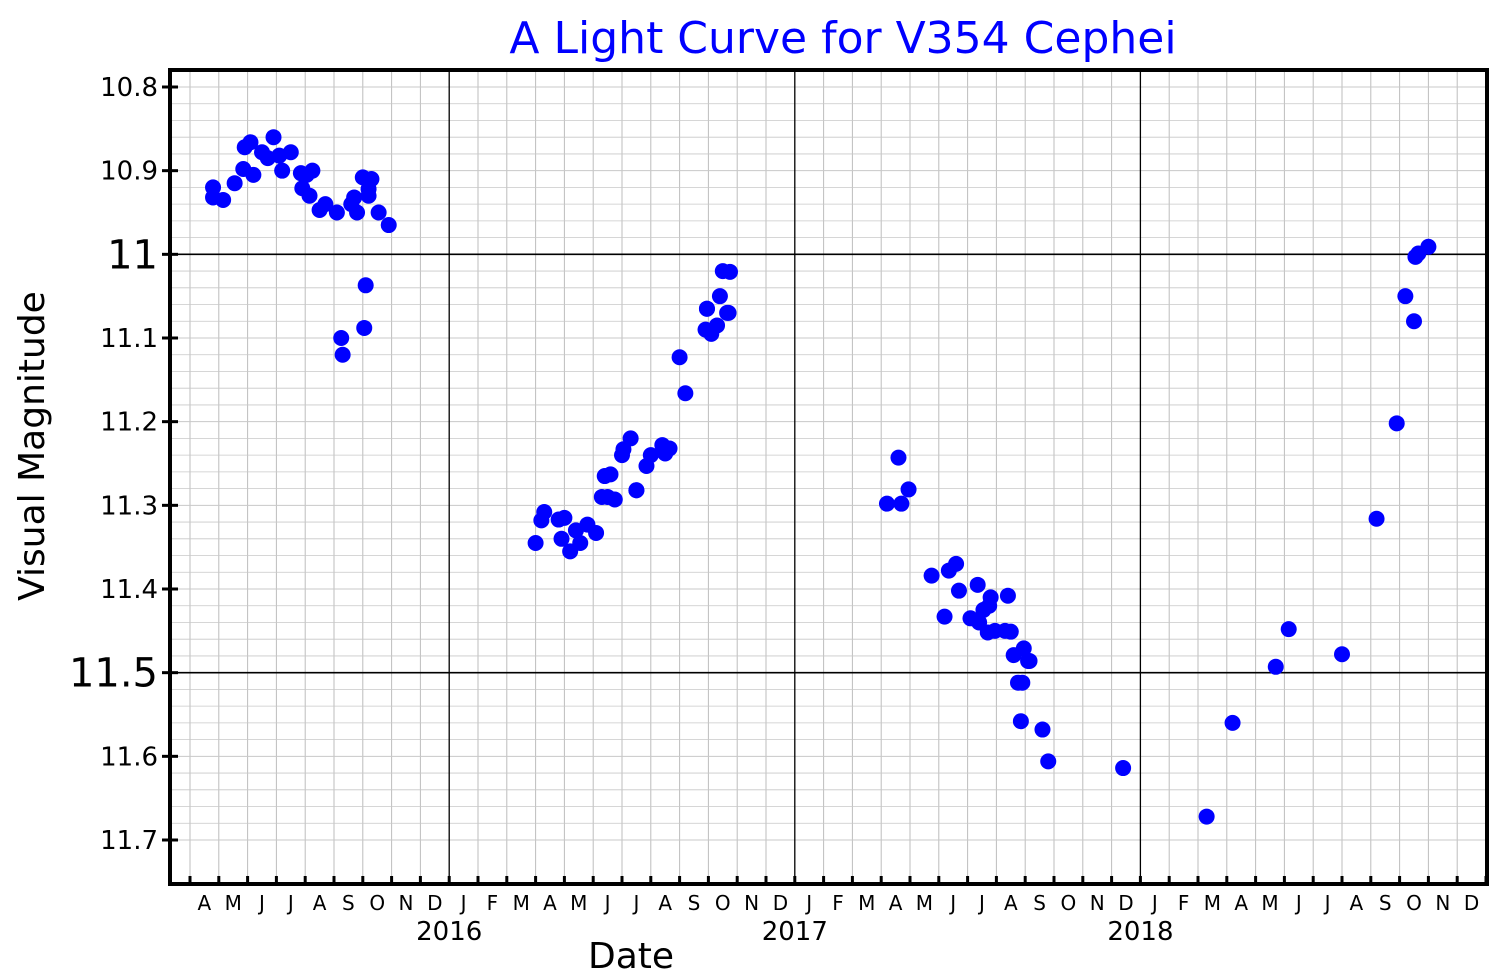  I want to click on year-label: 2017, so click(795, 932).